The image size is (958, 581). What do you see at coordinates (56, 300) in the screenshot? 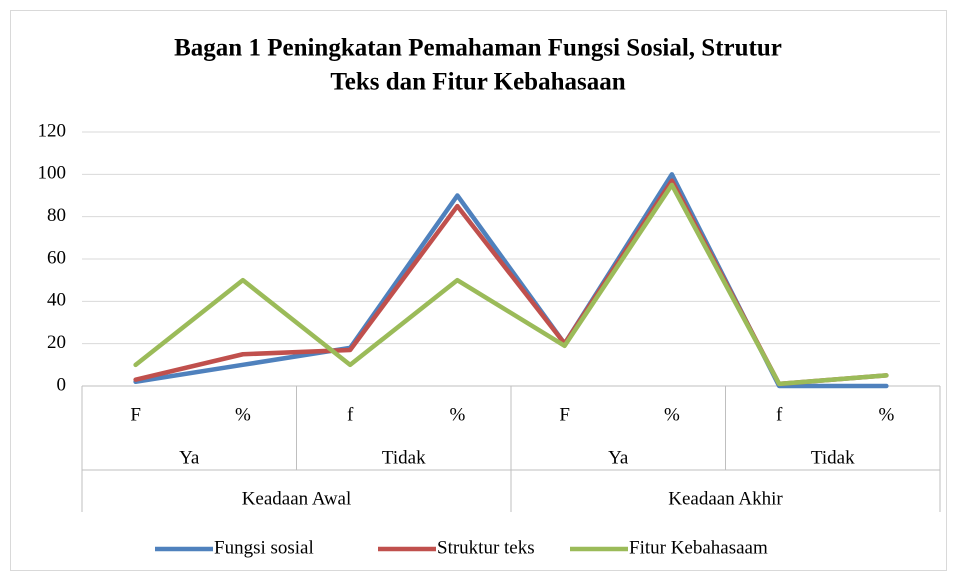
I see `y-tick-label: 40` at bounding box center [56, 300].